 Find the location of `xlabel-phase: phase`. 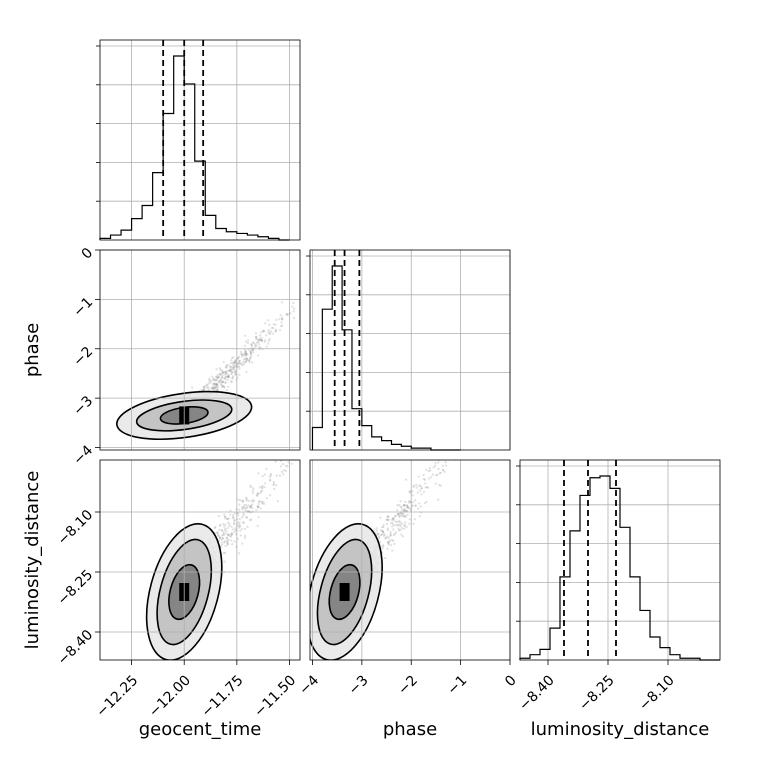

xlabel-phase: phase is located at coordinates (410, 729).